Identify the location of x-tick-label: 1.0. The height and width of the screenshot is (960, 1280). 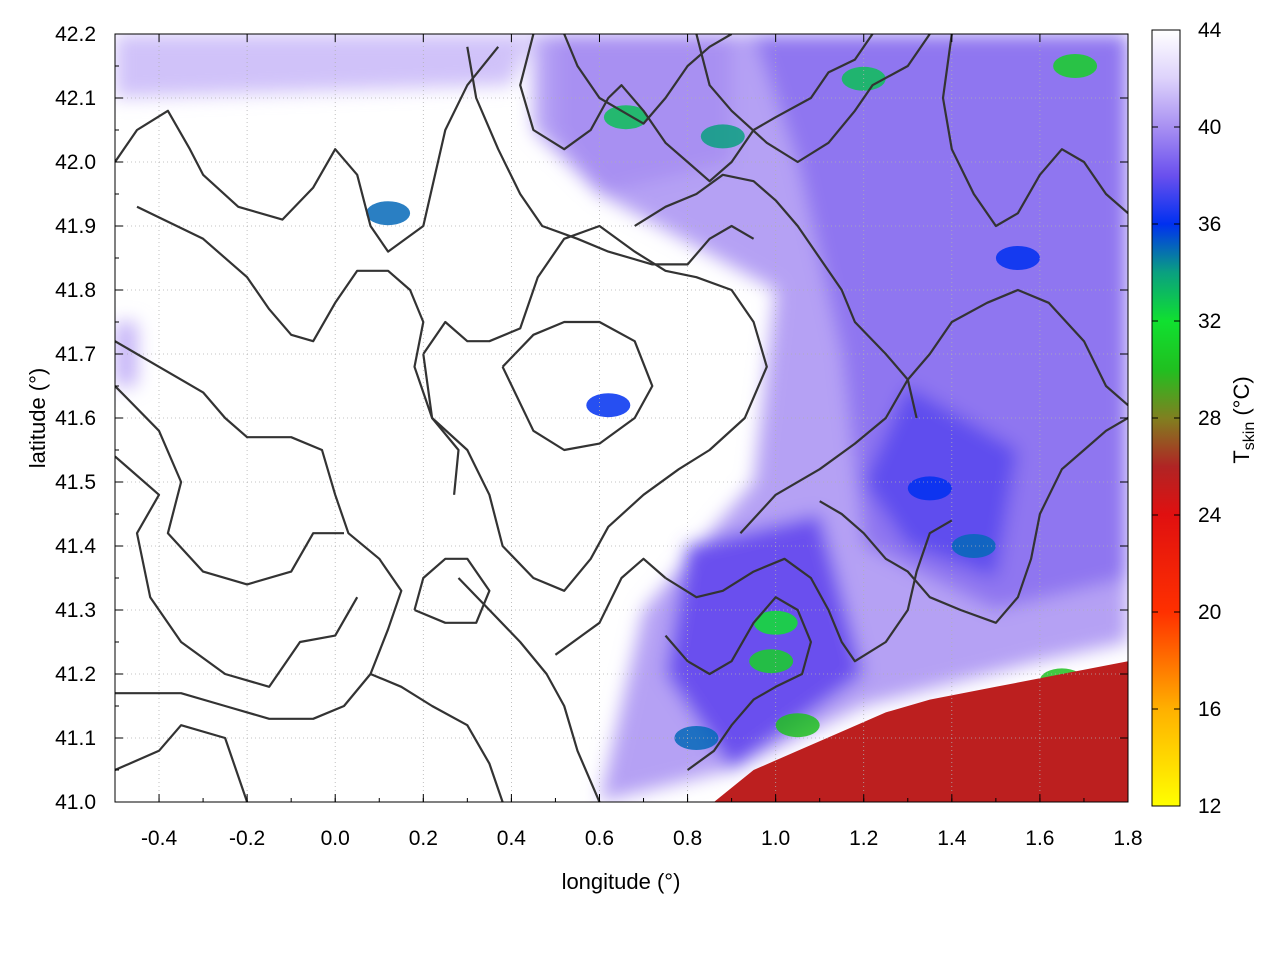
(775, 838).